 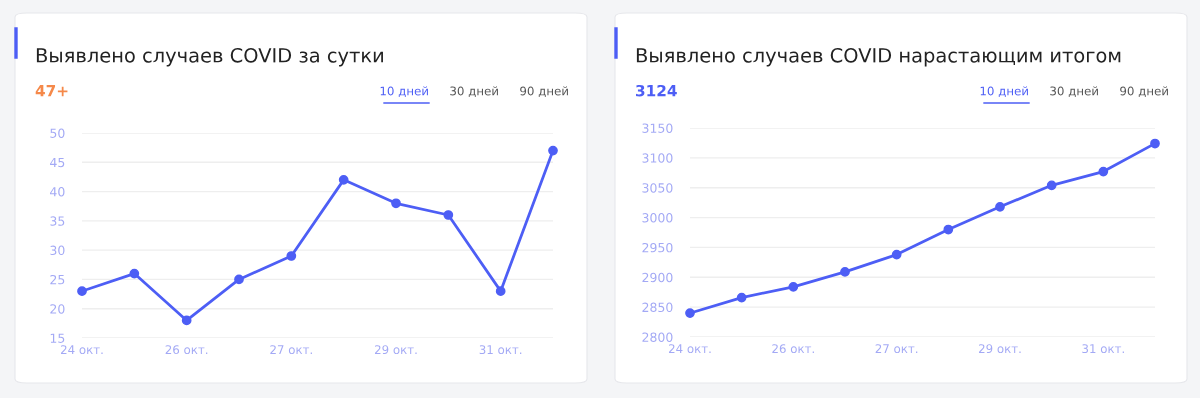 What do you see at coordinates (209, 57) in the screenshot?
I see `chart-title: Выявлено случаев COVID за сутки` at bounding box center [209, 57].